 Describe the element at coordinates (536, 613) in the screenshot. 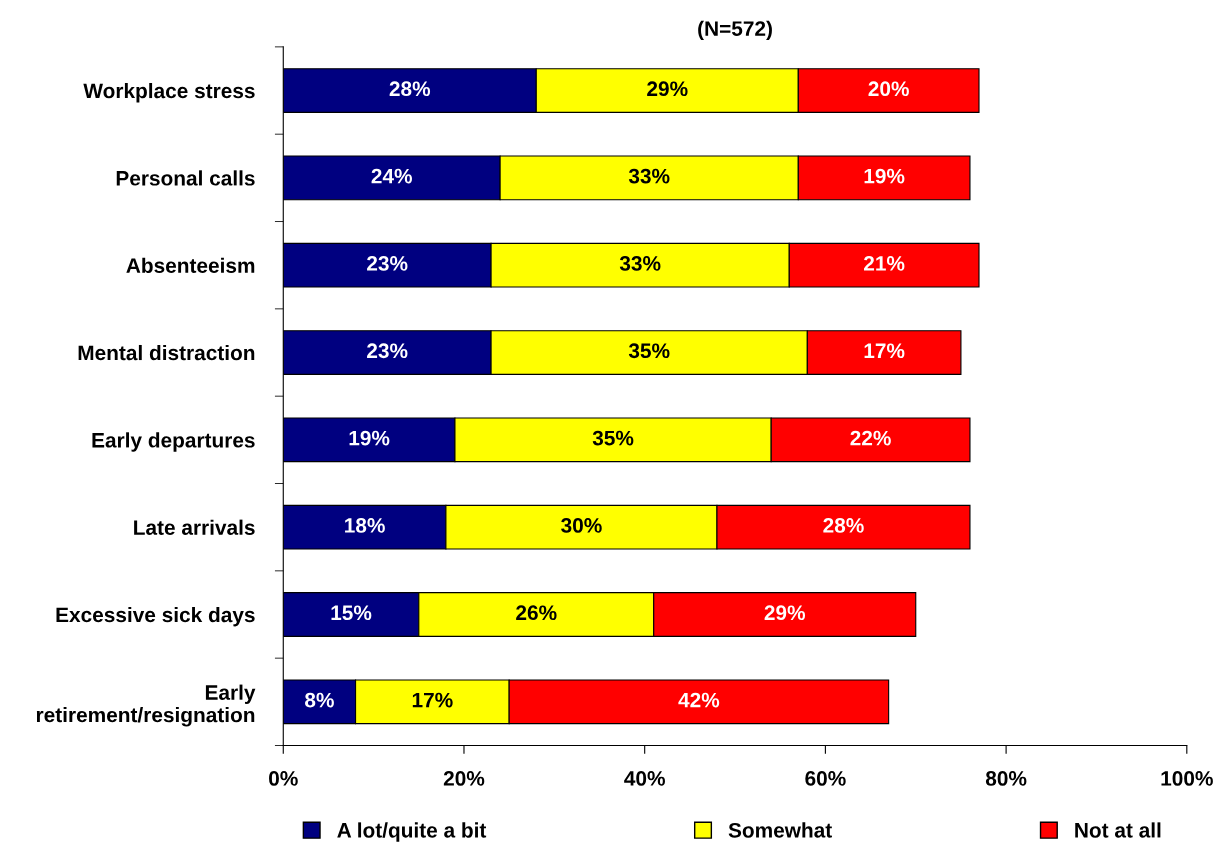

I see `data-label: 26%` at that location.